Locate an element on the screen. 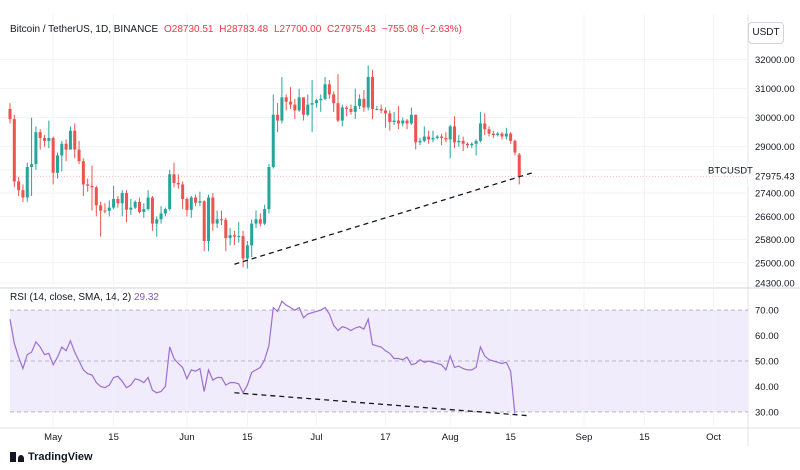 This screenshot has width=800, height=470. rsi-header: RSI (14, close, SMA, 14, 2) 29.32 is located at coordinates (84, 297).